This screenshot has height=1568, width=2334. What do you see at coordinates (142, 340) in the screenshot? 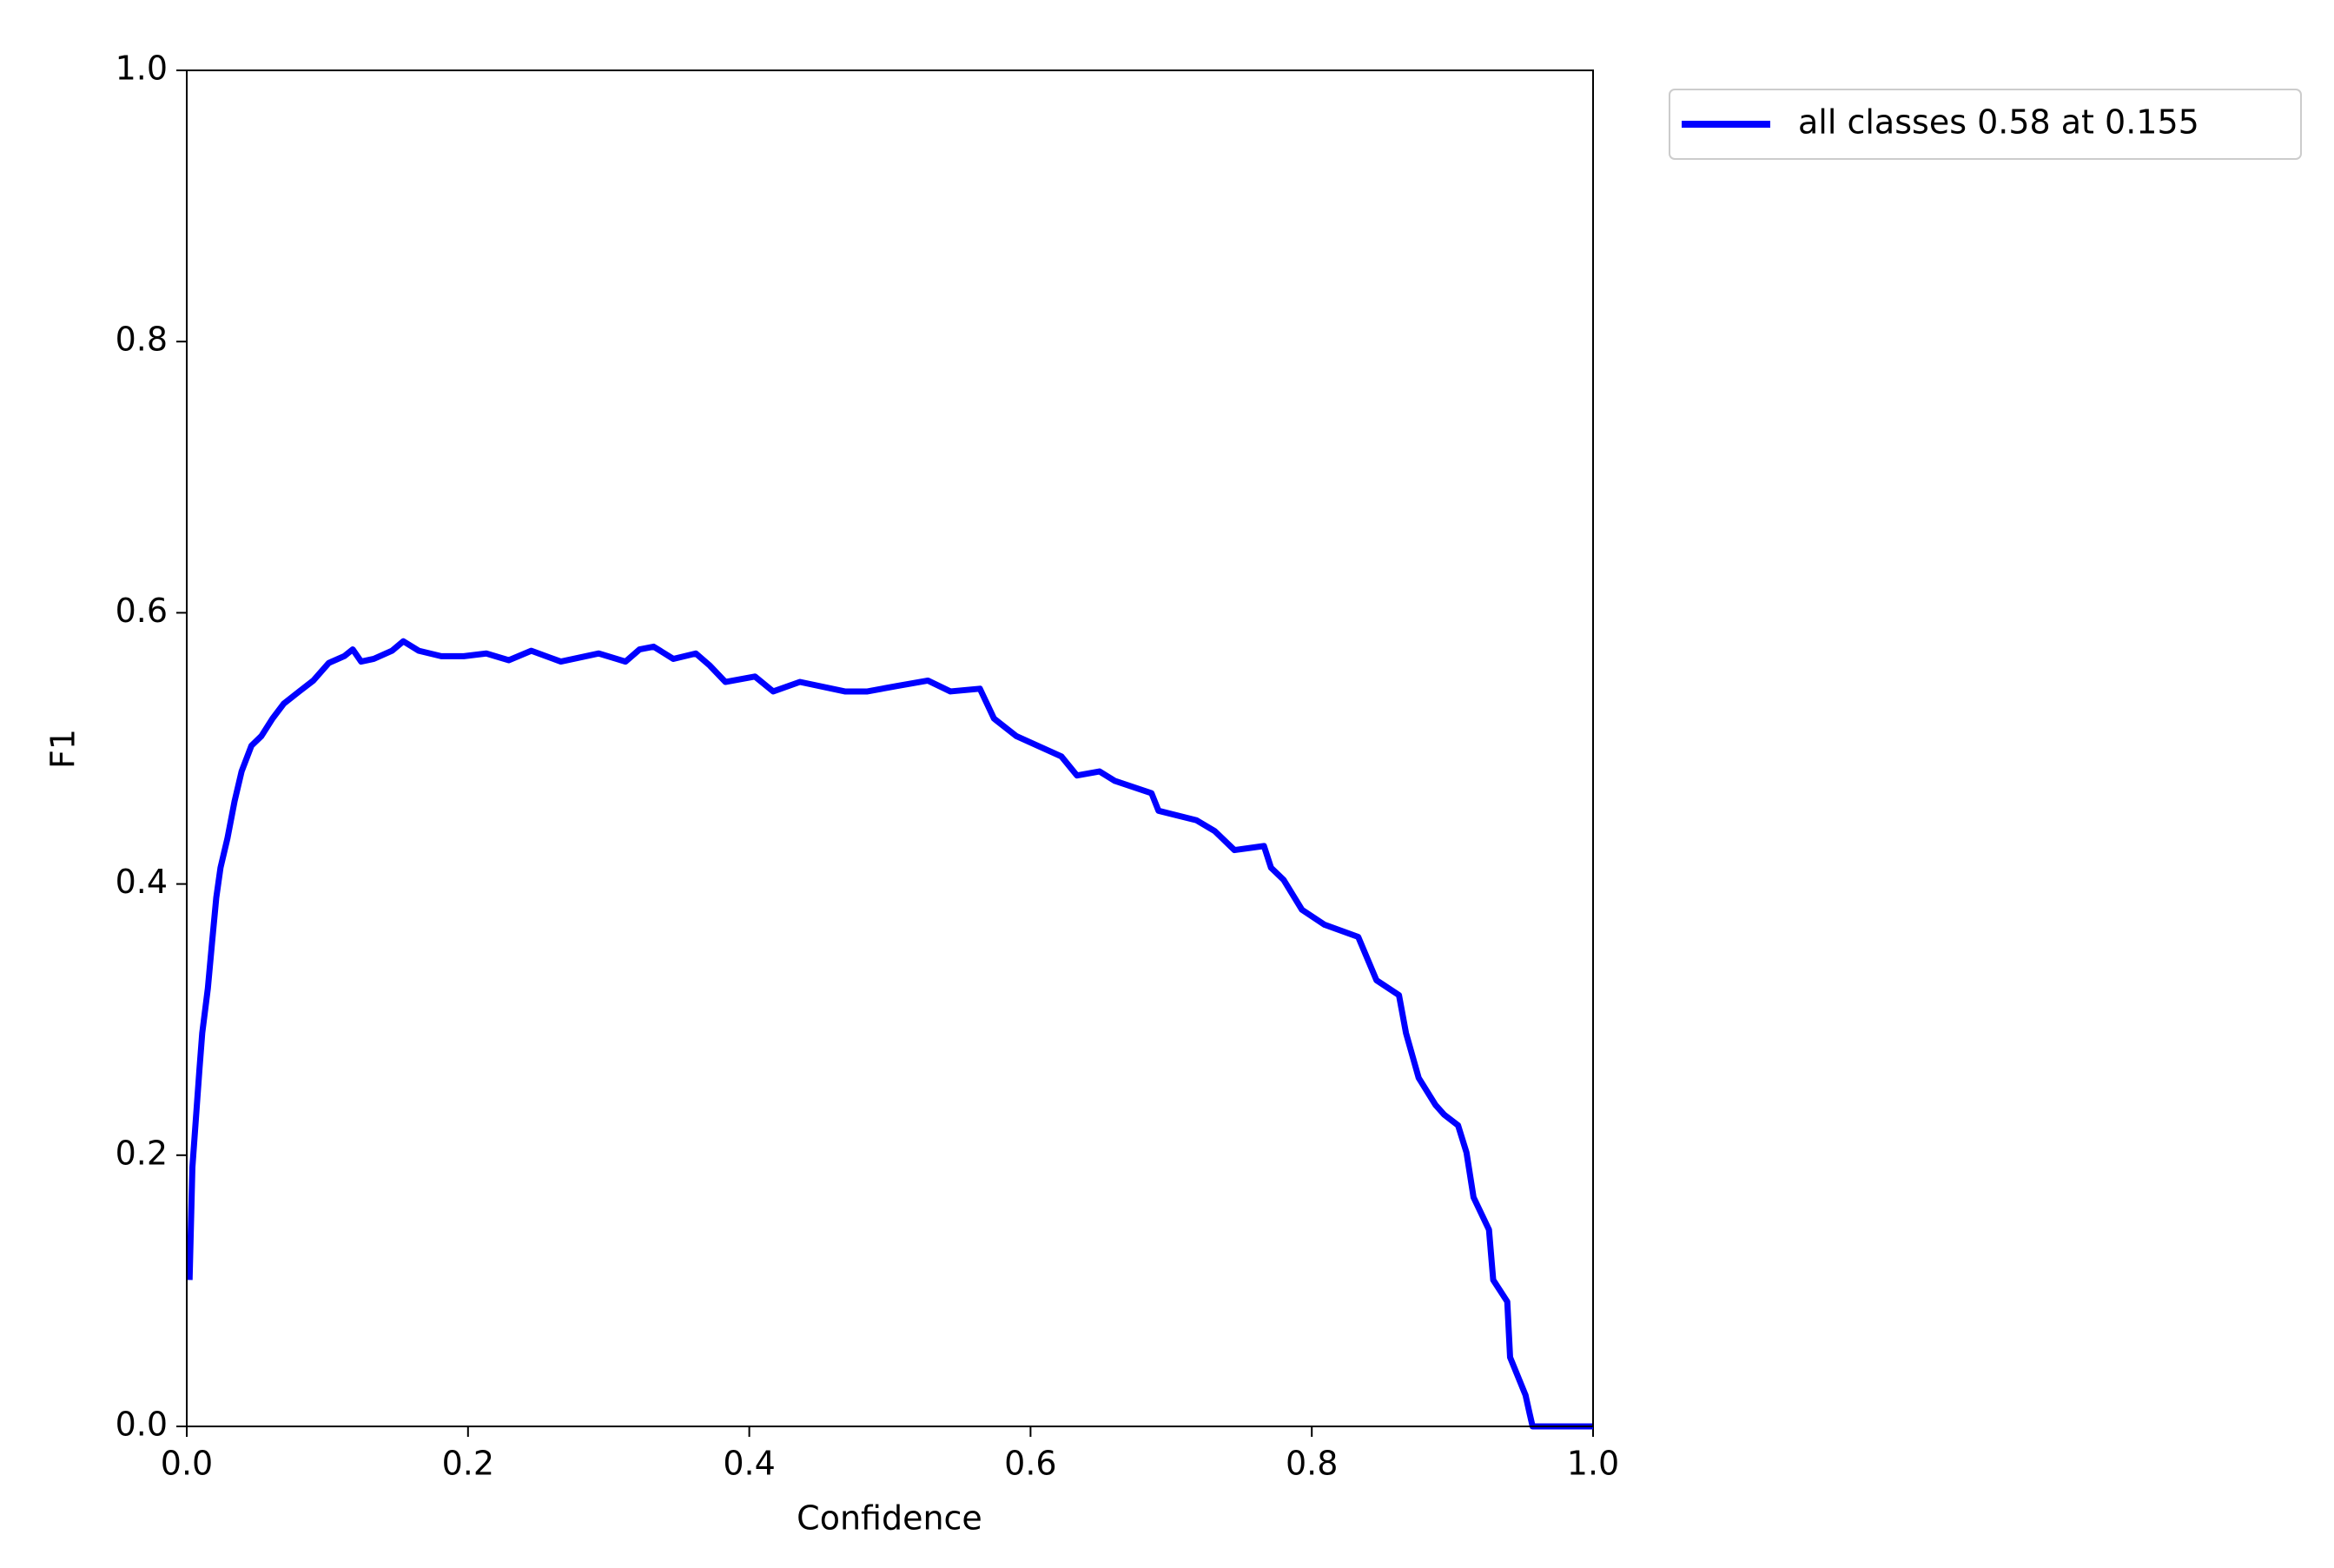
I see `y-tick-label: 0.8` at bounding box center [142, 340].